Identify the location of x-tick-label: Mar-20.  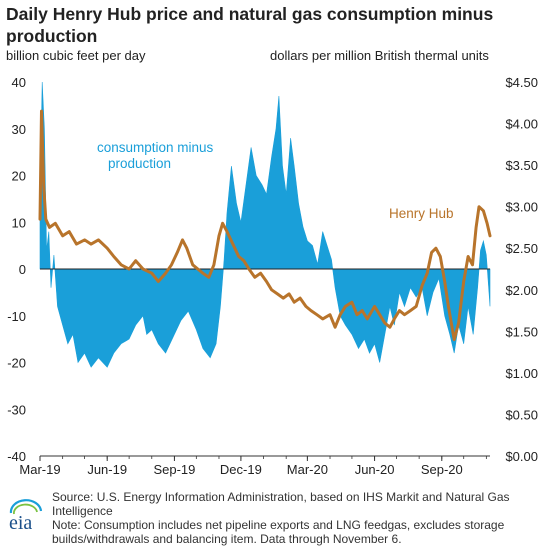
(307, 469).